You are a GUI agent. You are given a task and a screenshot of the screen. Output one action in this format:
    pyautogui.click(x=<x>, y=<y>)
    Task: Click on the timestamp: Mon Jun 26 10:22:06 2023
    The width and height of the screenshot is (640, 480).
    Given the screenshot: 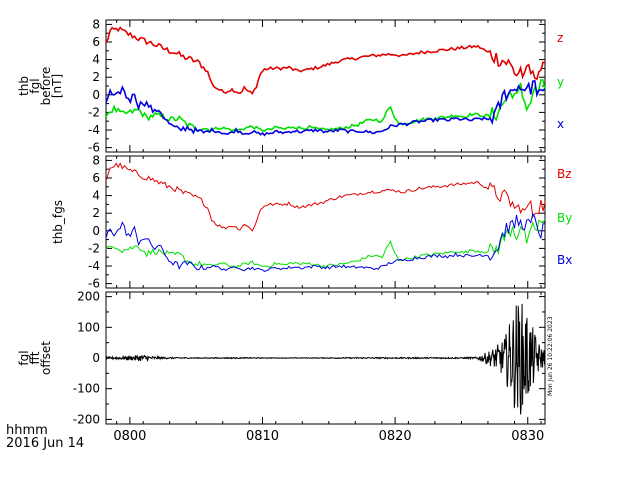 What is the action you would take?
    pyautogui.click(x=550, y=356)
    